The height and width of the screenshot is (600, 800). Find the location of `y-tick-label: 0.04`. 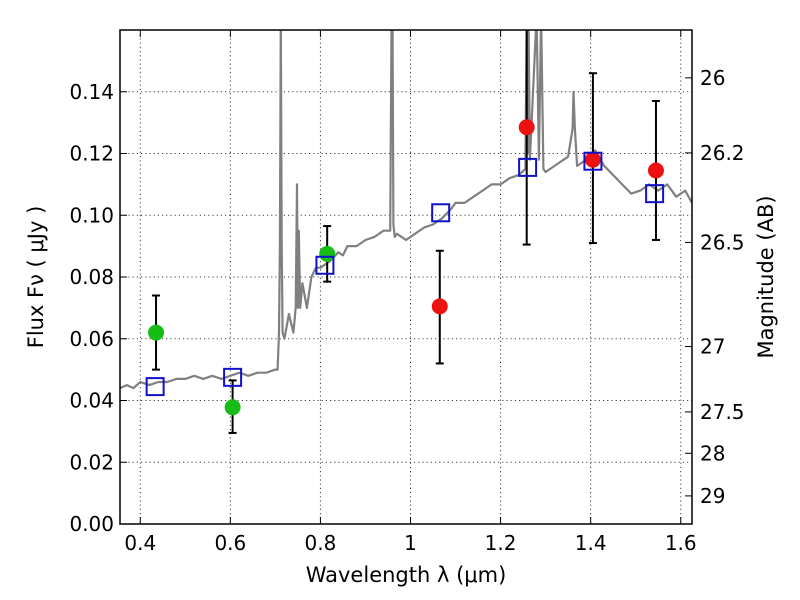

y-tick-label: 0.04 is located at coordinates (91, 401).